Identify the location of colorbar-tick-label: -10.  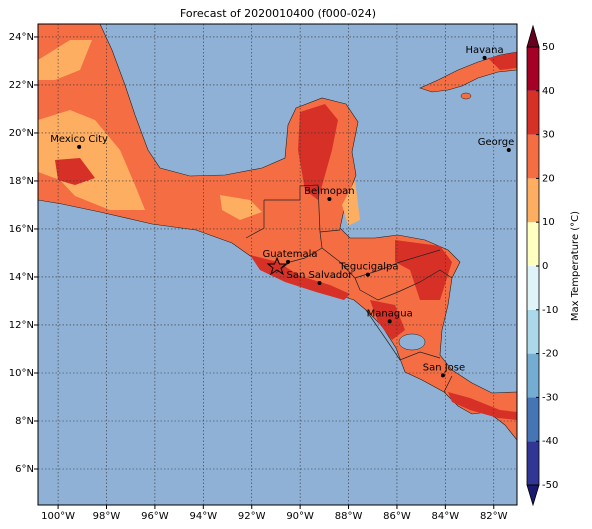
(550, 310).